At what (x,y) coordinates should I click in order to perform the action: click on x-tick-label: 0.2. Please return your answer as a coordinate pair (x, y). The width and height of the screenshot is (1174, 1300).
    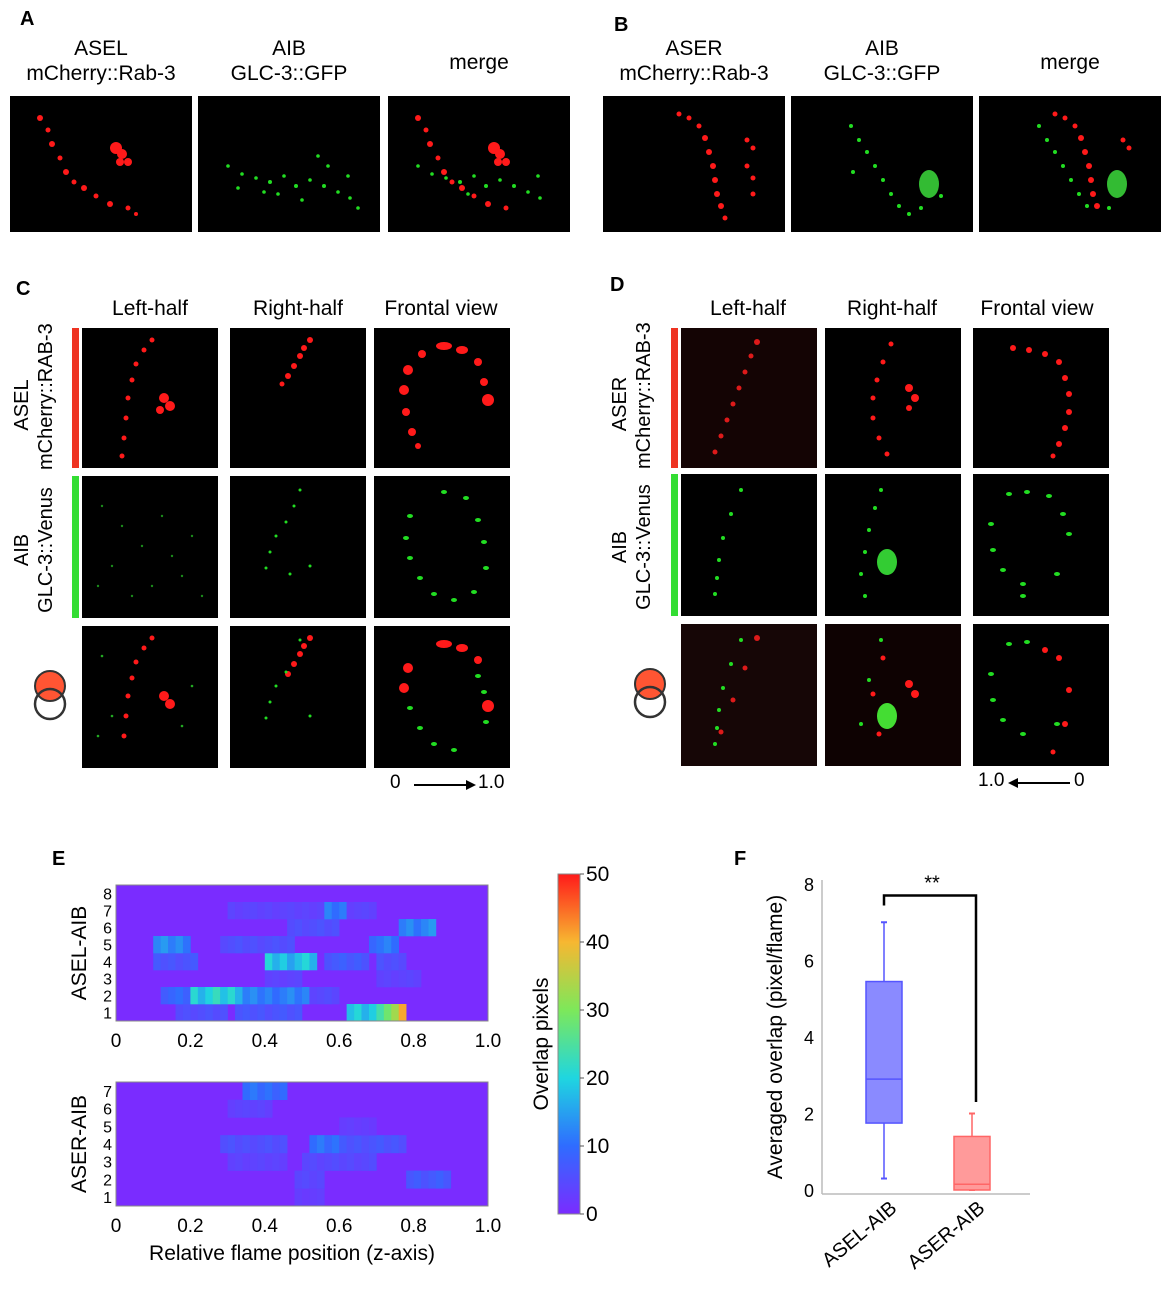
    Looking at the image, I should click on (190, 1226).